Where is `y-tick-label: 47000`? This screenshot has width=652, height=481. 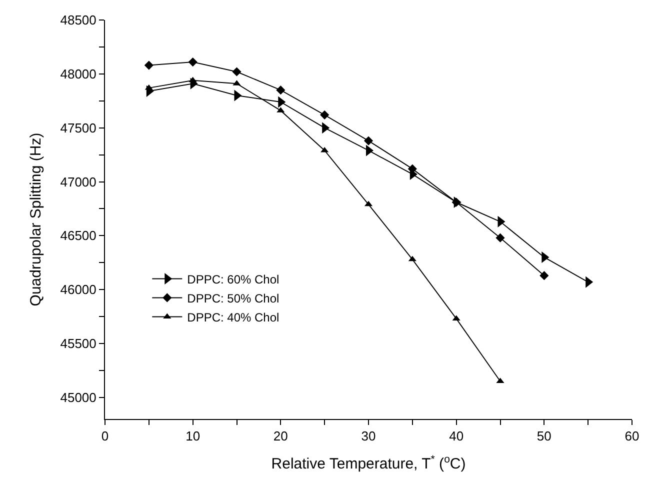
y-tick-label: 47000 is located at coordinates (78, 182).